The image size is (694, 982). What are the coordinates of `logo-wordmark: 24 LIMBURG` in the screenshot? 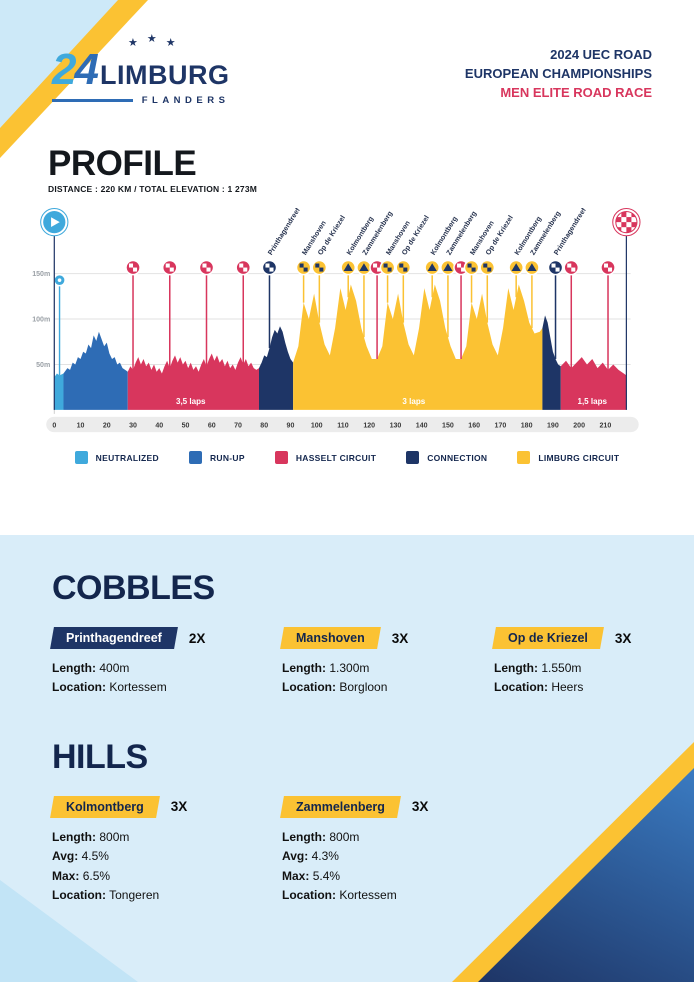 It's located at (141, 69).